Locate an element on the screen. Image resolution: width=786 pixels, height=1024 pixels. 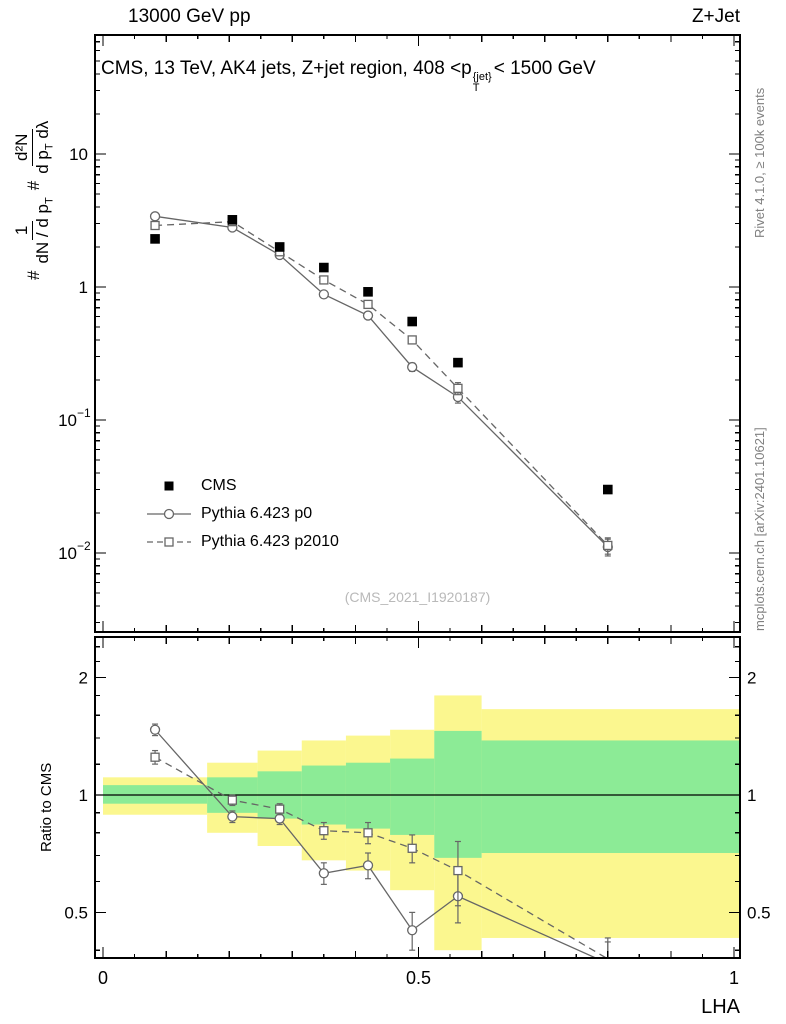
ratio-y-axis-label: Ratio to CMS is located at coordinates (46, 807).